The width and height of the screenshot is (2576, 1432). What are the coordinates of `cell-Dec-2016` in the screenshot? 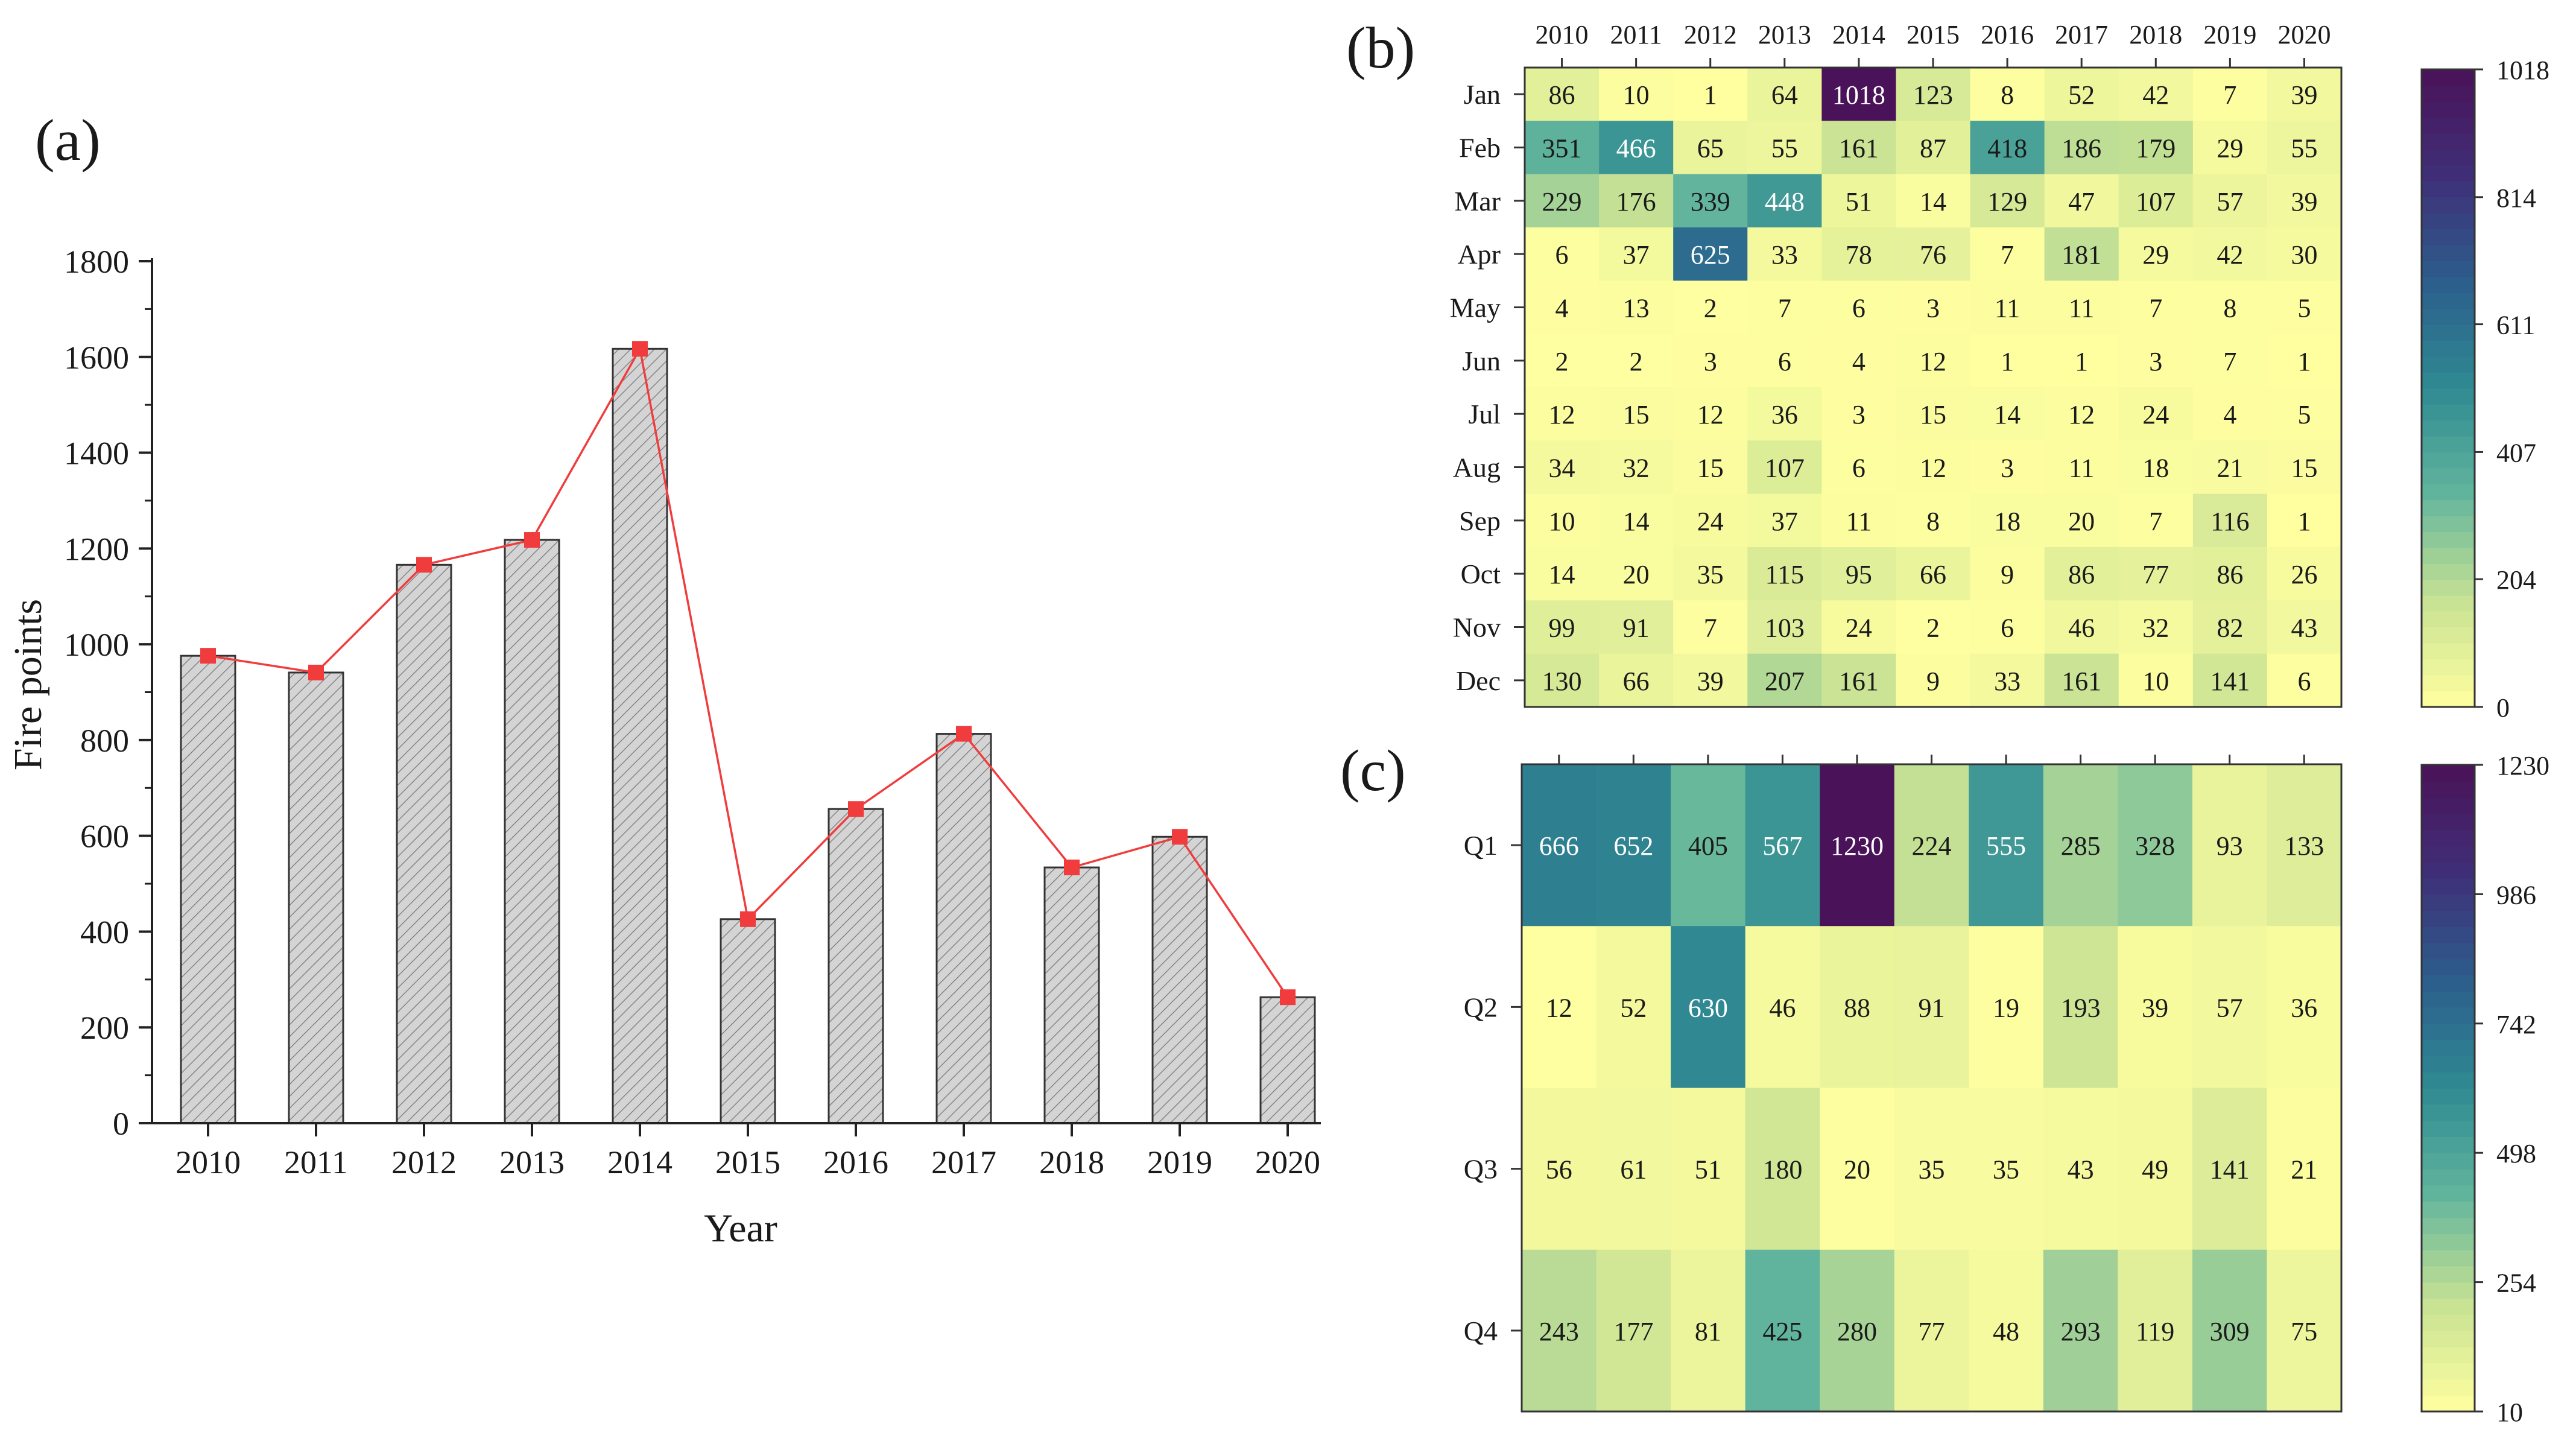 It's located at (2007, 680).